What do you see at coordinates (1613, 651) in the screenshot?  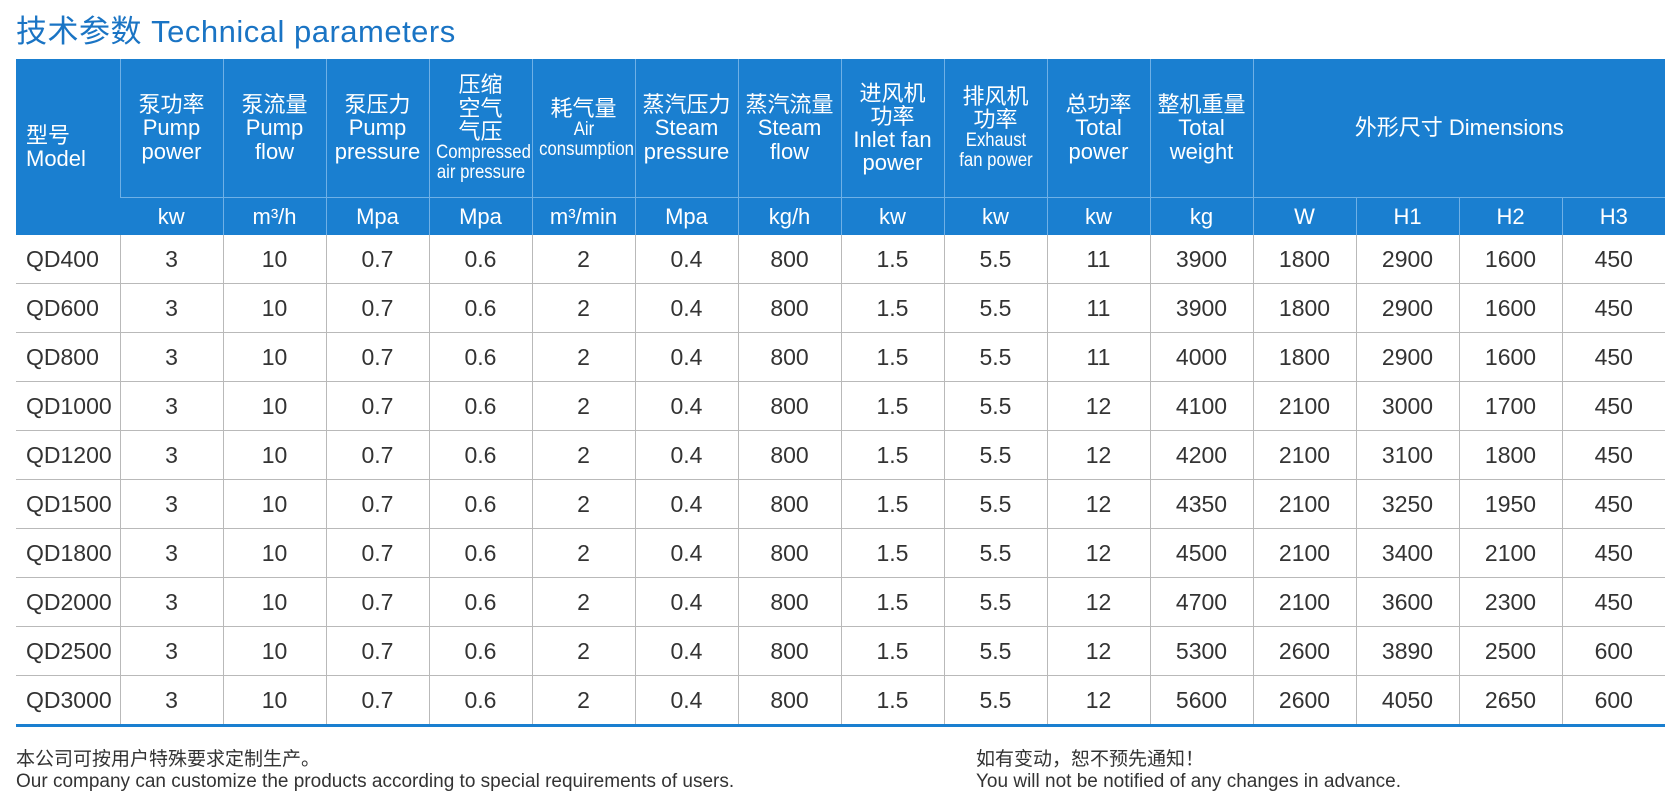 I see `value-cell: 600` at bounding box center [1613, 651].